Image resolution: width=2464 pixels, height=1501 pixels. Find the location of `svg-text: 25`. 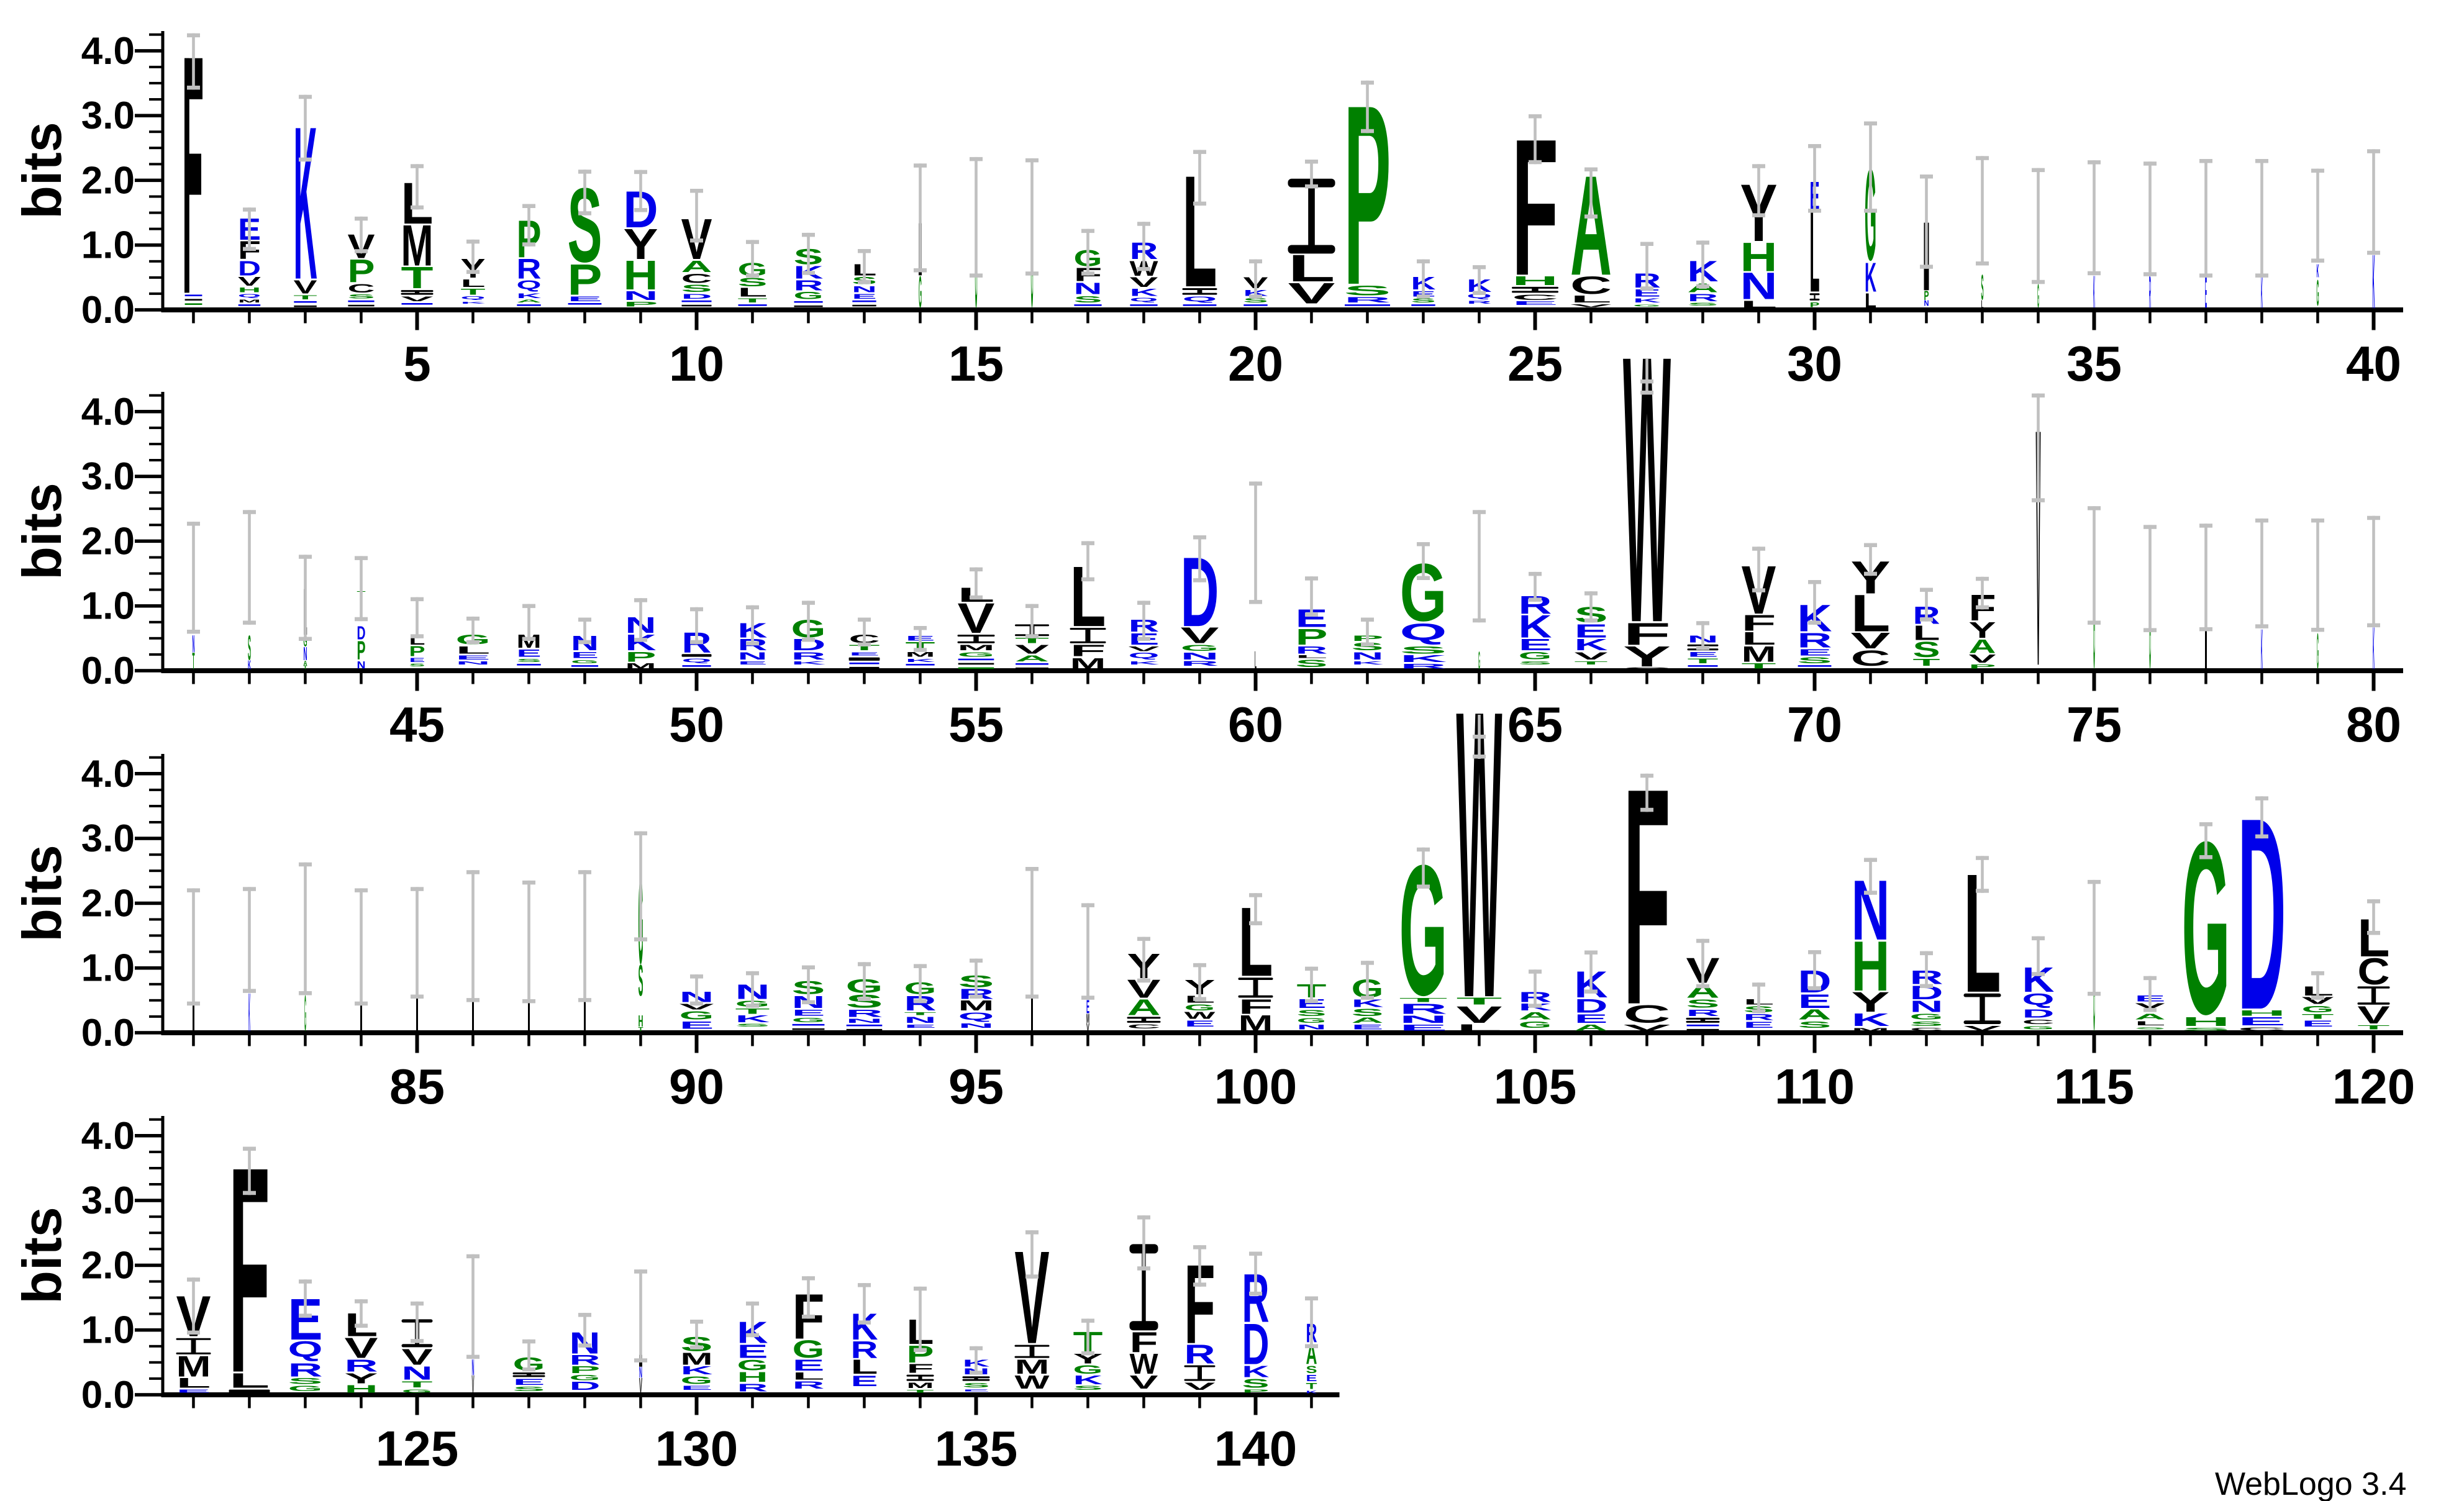

svg-text: 25 is located at coordinates (1535, 363).